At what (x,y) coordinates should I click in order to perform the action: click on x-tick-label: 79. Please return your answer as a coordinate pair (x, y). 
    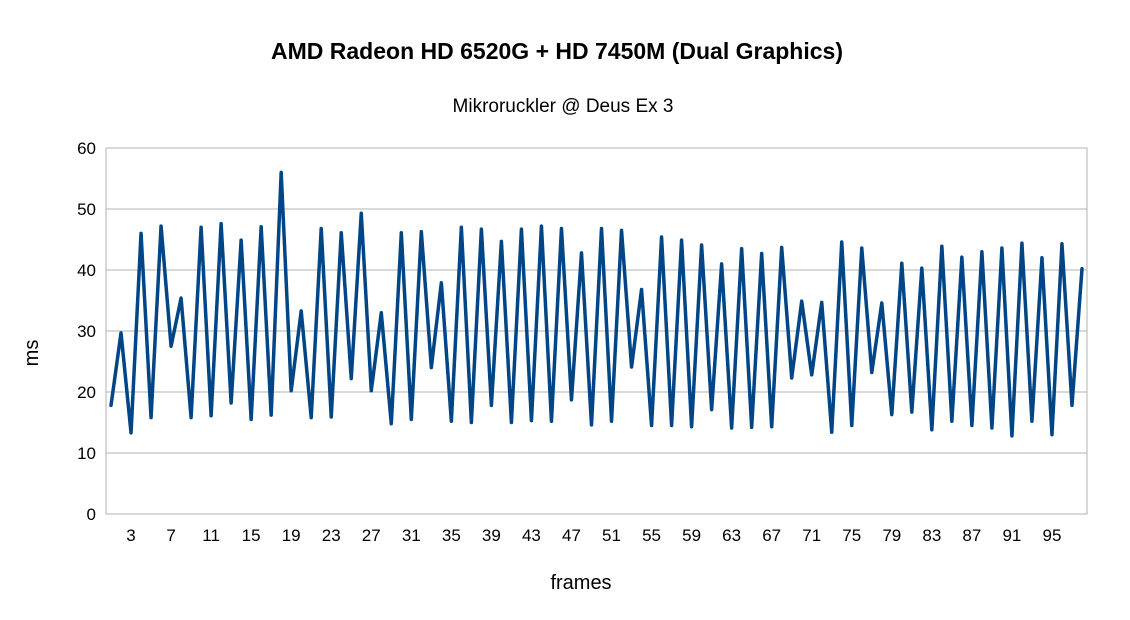
    Looking at the image, I should click on (891, 535).